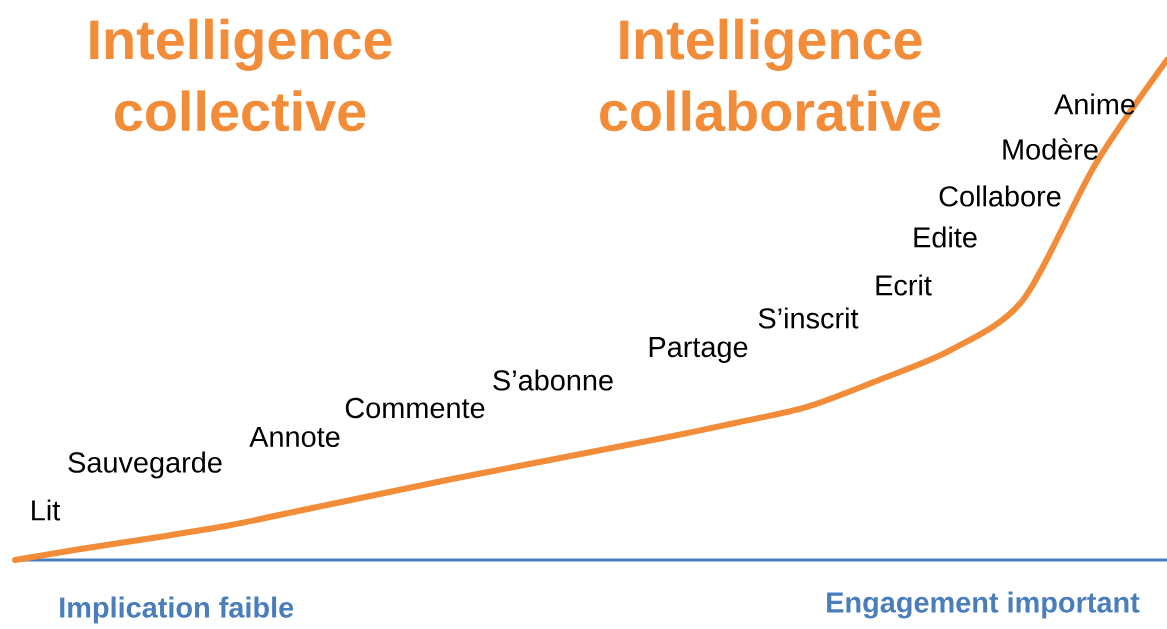  Describe the element at coordinates (1050, 149) in the screenshot. I see `annotation: Modère` at that location.